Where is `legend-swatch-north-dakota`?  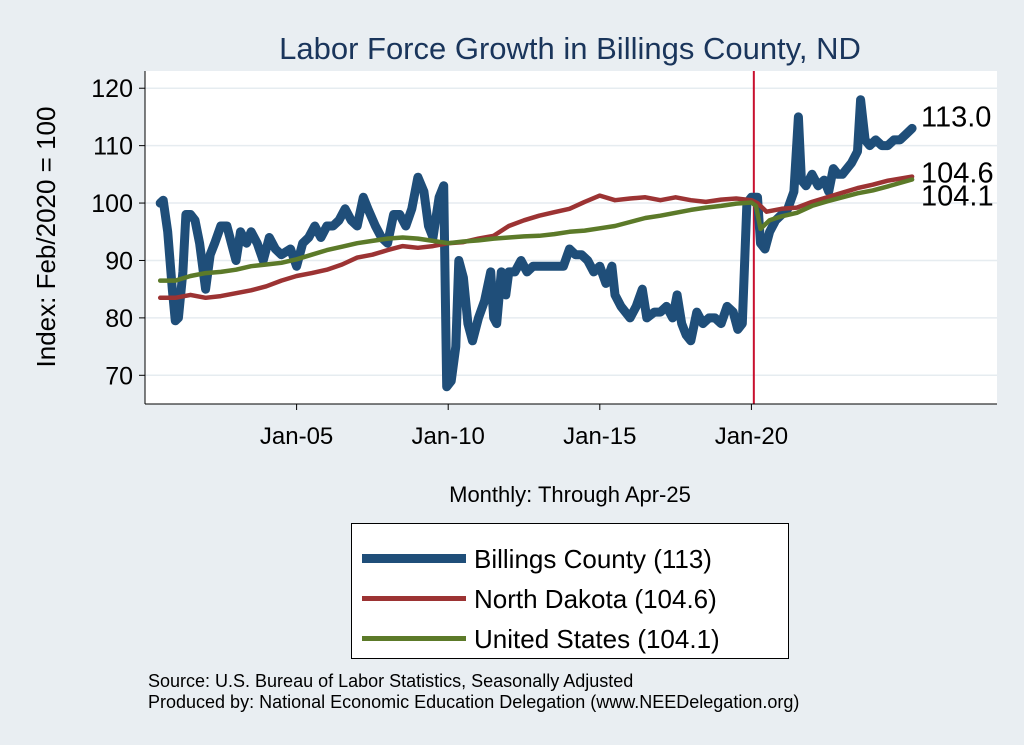
legend-swatch-north-dakota is located at coordinates (414, 598).